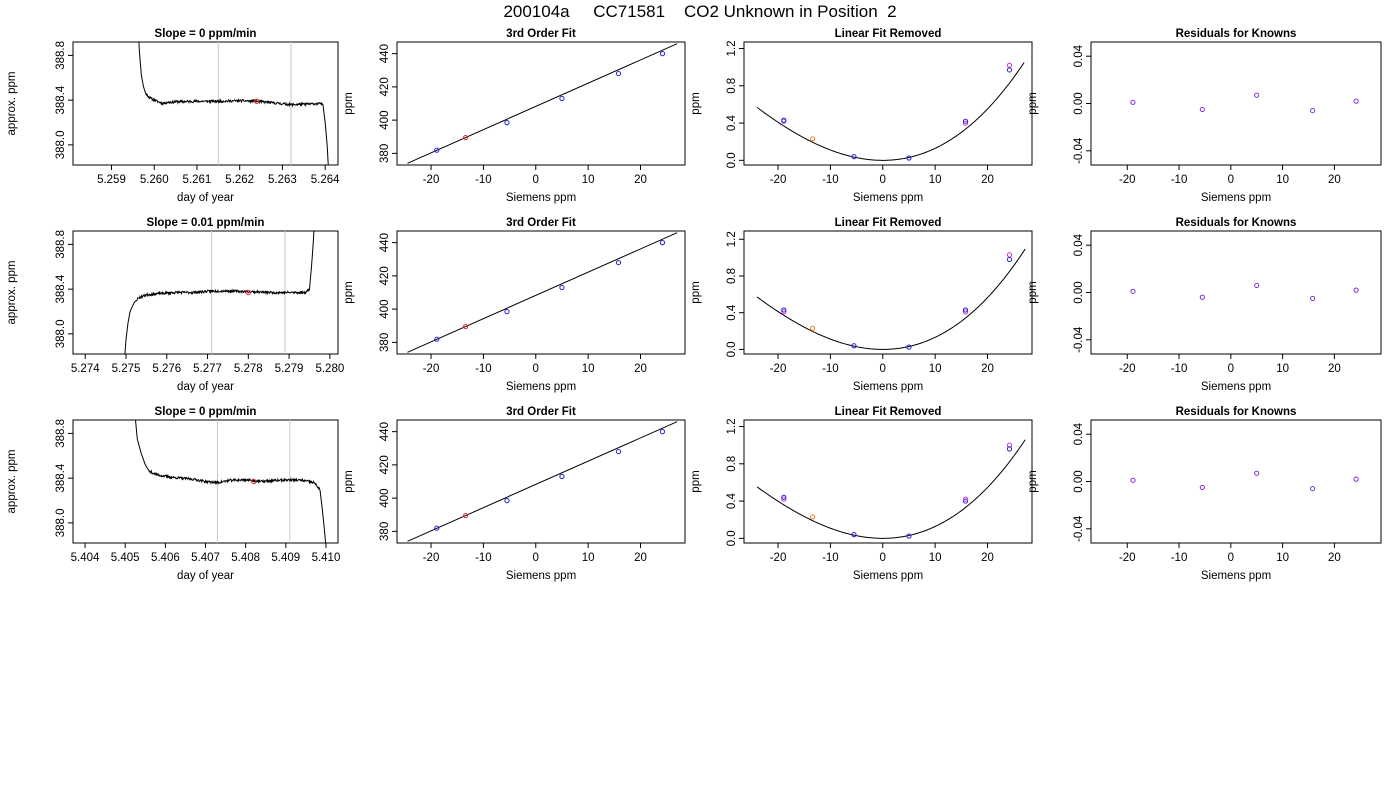 The image size is (1400, 800). I want to click on x-tick-label: 5.404, so click(85, 558).